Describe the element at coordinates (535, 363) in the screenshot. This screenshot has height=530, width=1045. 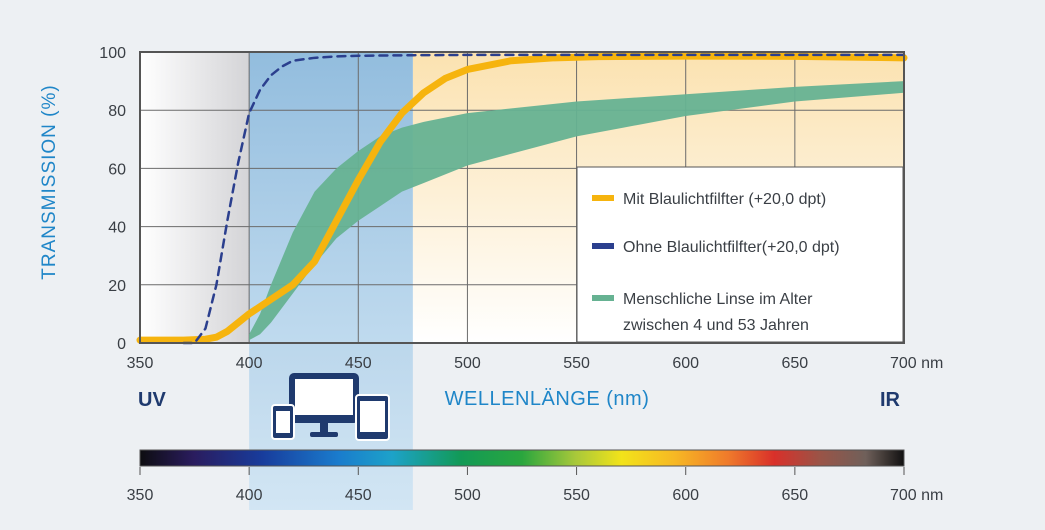
I see `x-axis-tick-labels: 350 400 450 500 550 600 650 700 nm` at that location.